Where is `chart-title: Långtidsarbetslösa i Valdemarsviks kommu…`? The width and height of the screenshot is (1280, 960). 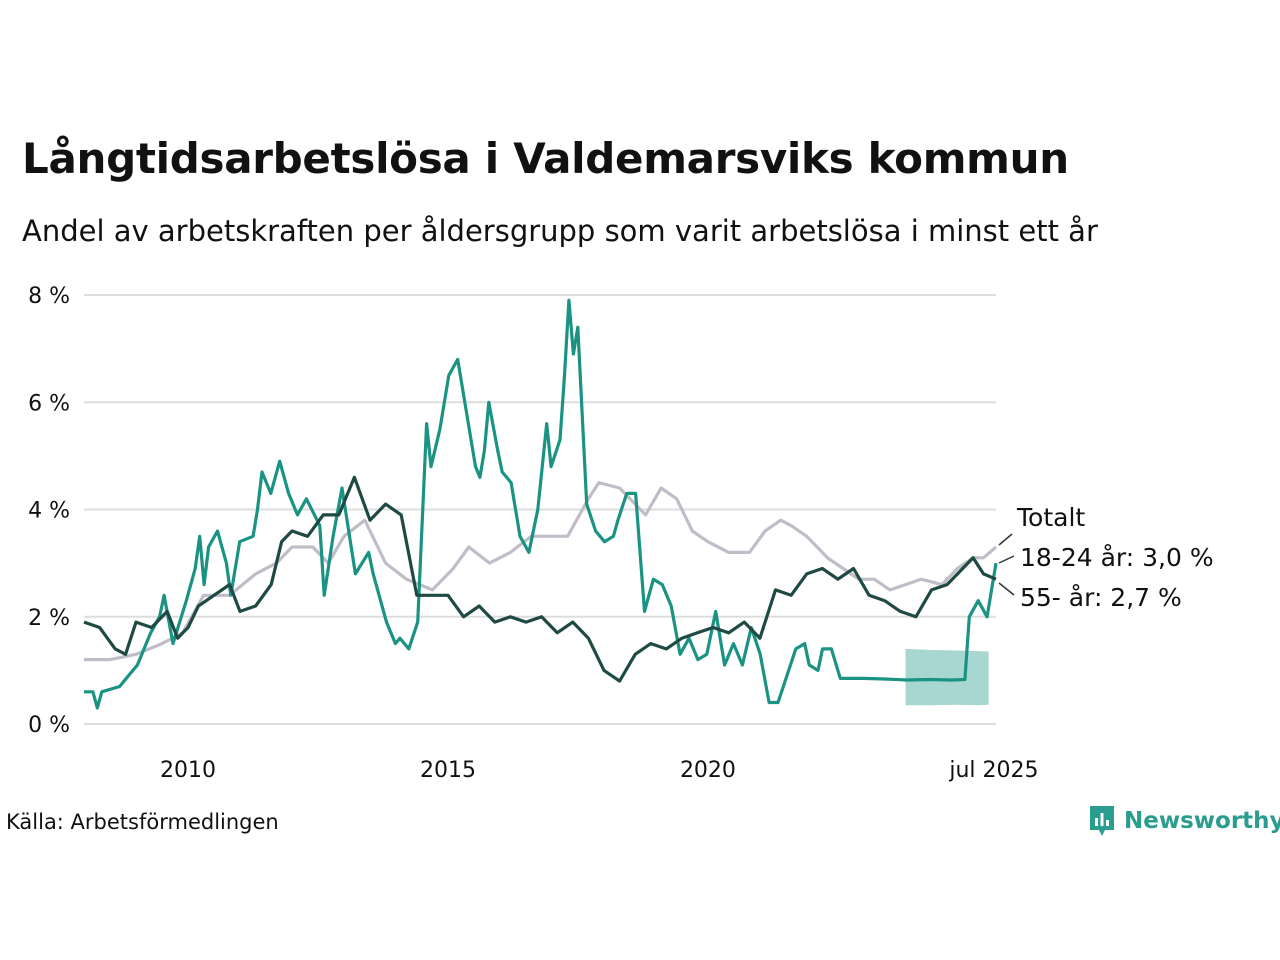
chart-title: Långtidsarbetslösa i Valdemarsviks kommu… is located at coordinates (545, 158).